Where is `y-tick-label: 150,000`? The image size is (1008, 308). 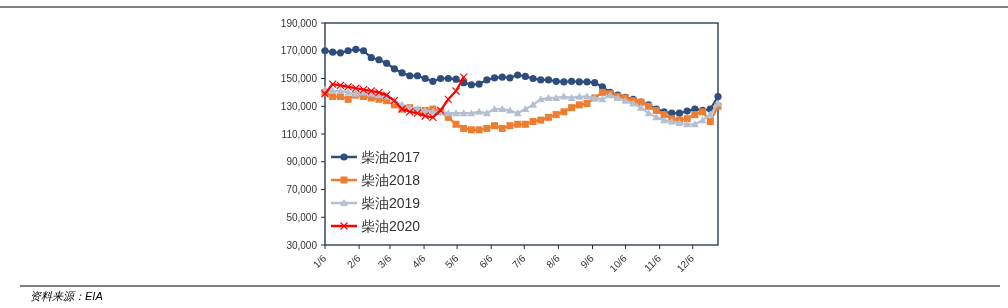 y-tick-label: 150,000 is located at coordinates (299, 78).